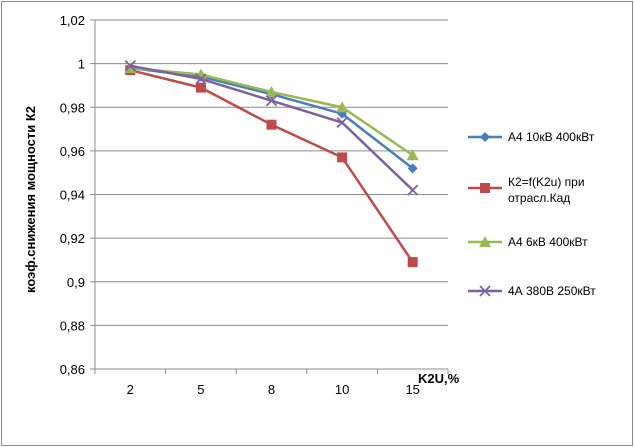 Image resolution: width=634 pixels, height=447 pixels. I want to click on y-tick-label: 0,86, so click(72, 369).